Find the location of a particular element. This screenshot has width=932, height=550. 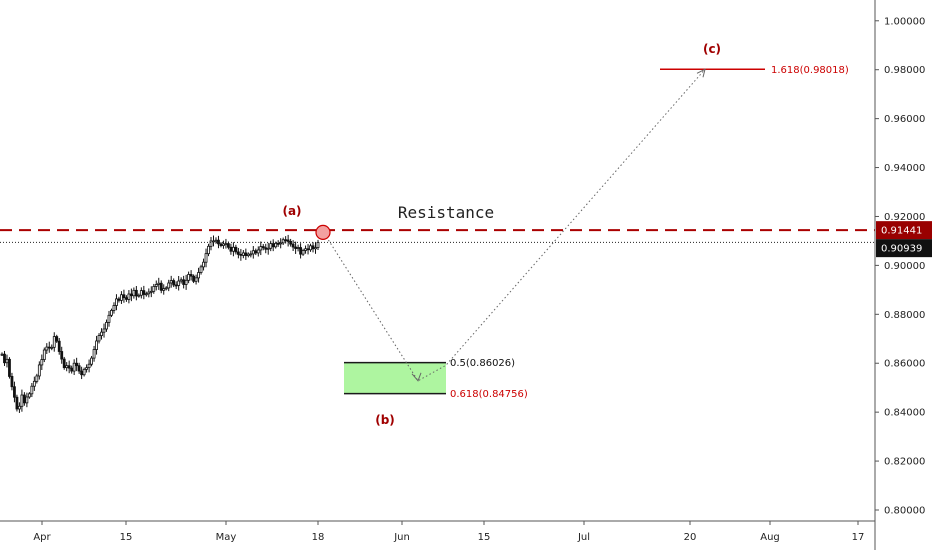

price-tick-label: 0.84000 is located at coordinates (904, 413).